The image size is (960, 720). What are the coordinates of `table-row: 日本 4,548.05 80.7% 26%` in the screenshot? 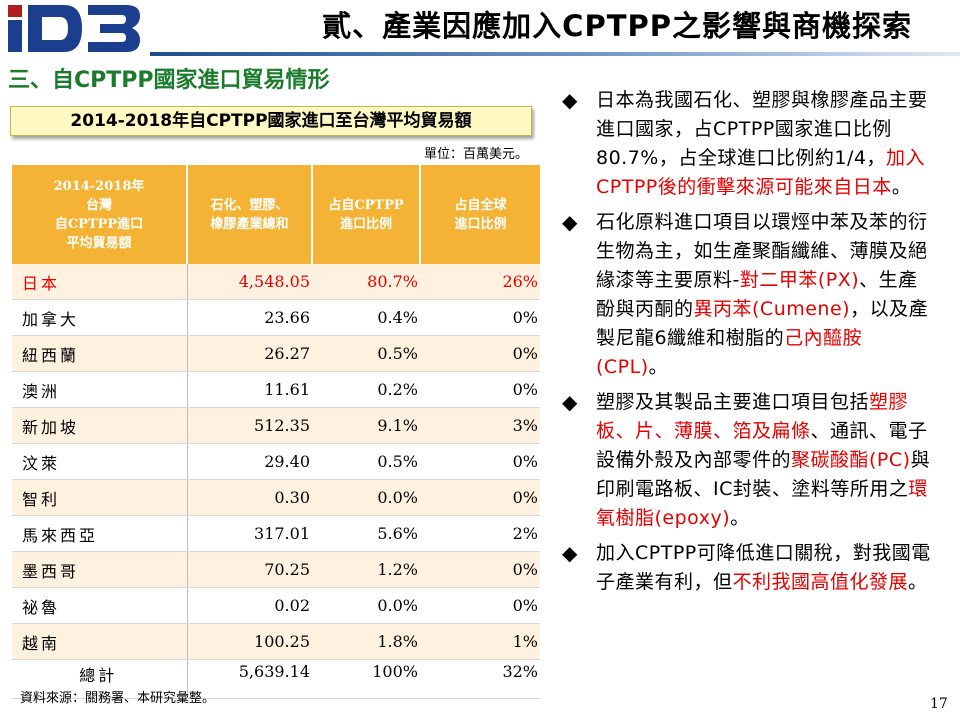 It's located at (276, 282).